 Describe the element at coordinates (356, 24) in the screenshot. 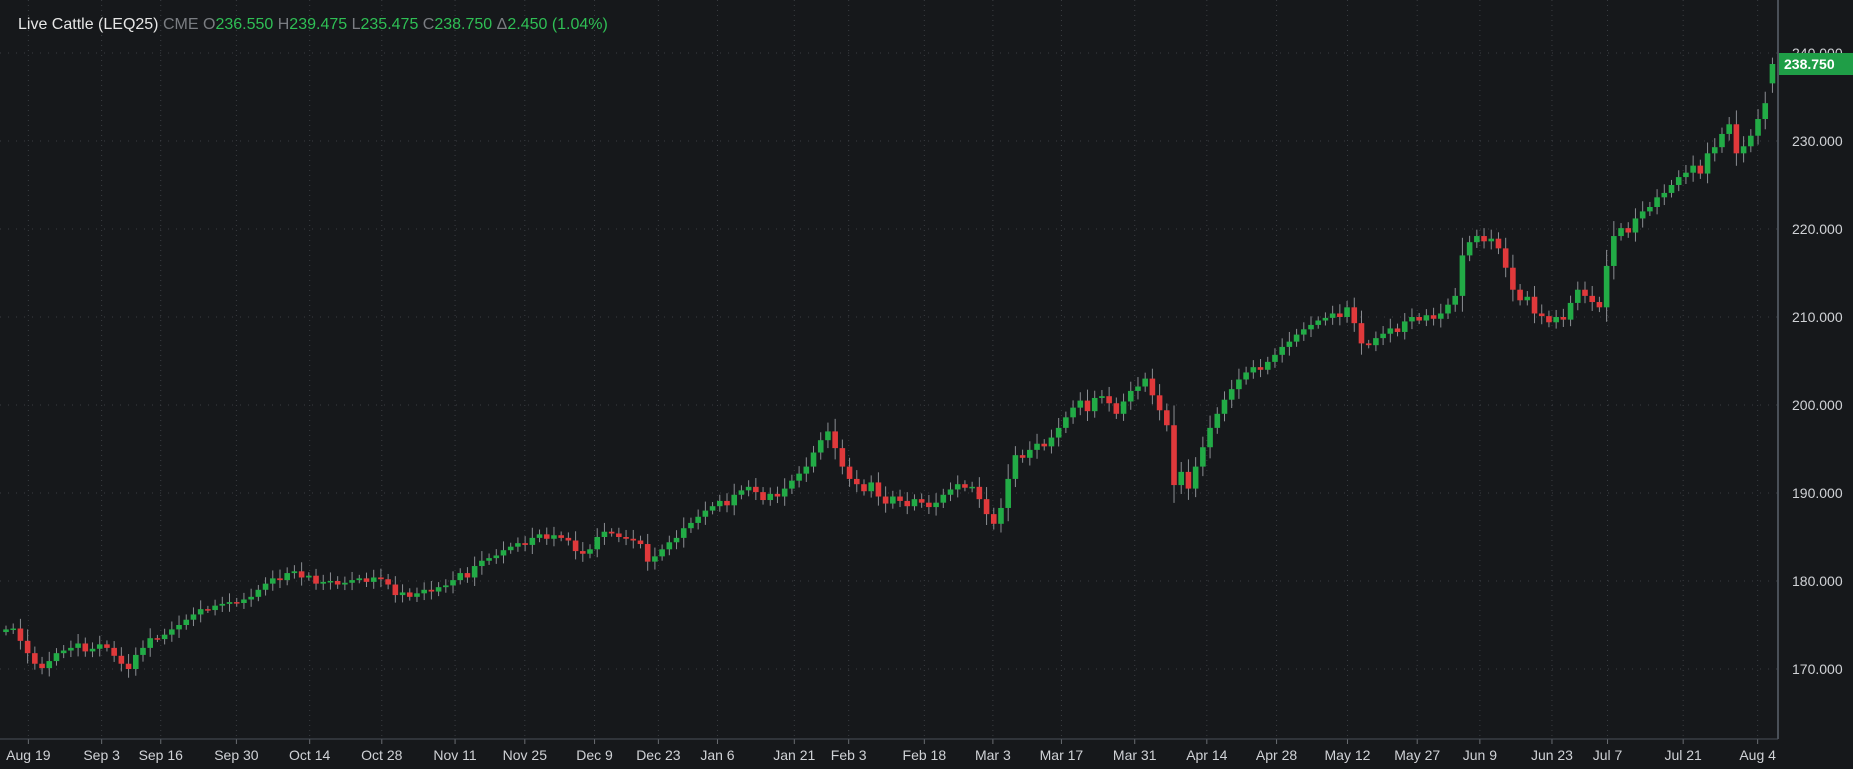

I see `low-label: L` at that location.